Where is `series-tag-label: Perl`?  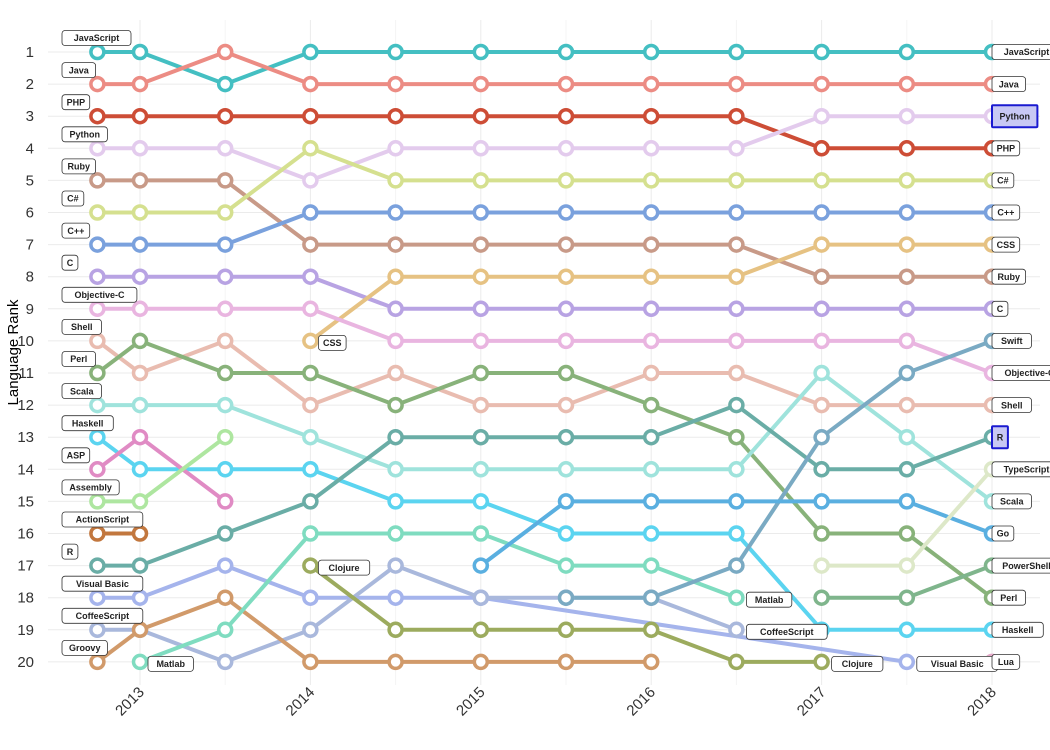 series-tag-label: Perl is located at coordinates (1008, 598).